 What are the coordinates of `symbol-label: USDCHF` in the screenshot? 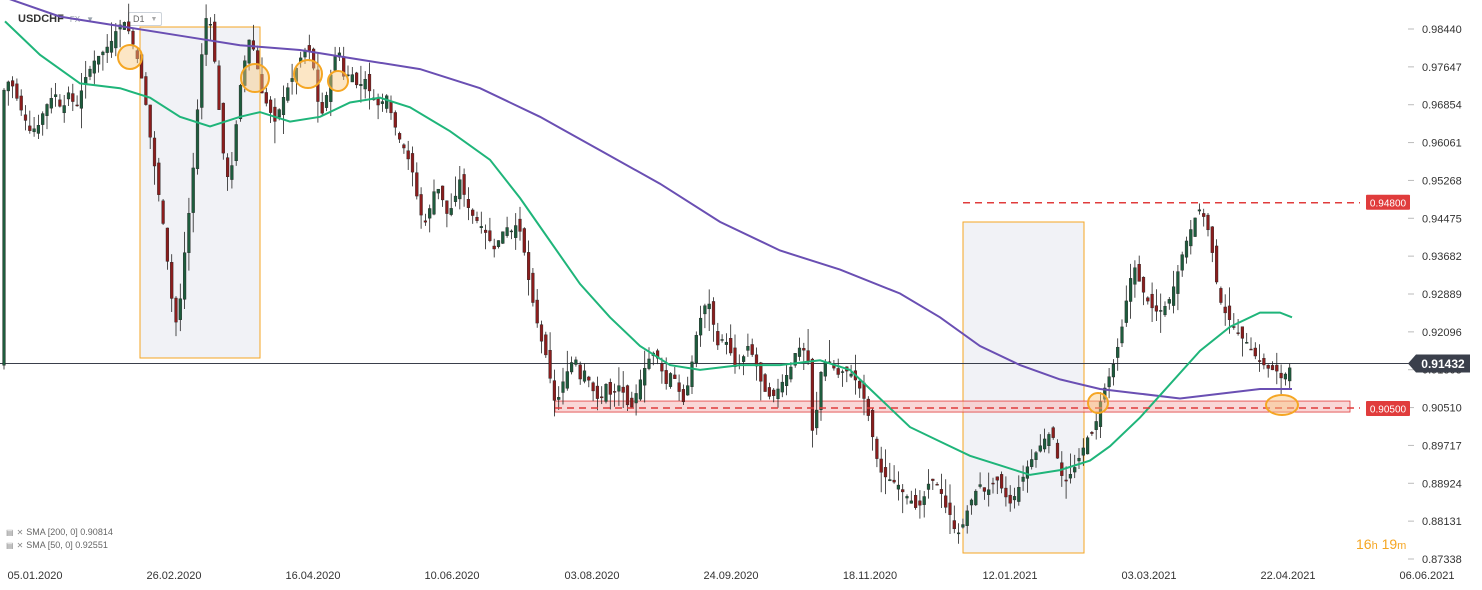 It's located at (41, 19).